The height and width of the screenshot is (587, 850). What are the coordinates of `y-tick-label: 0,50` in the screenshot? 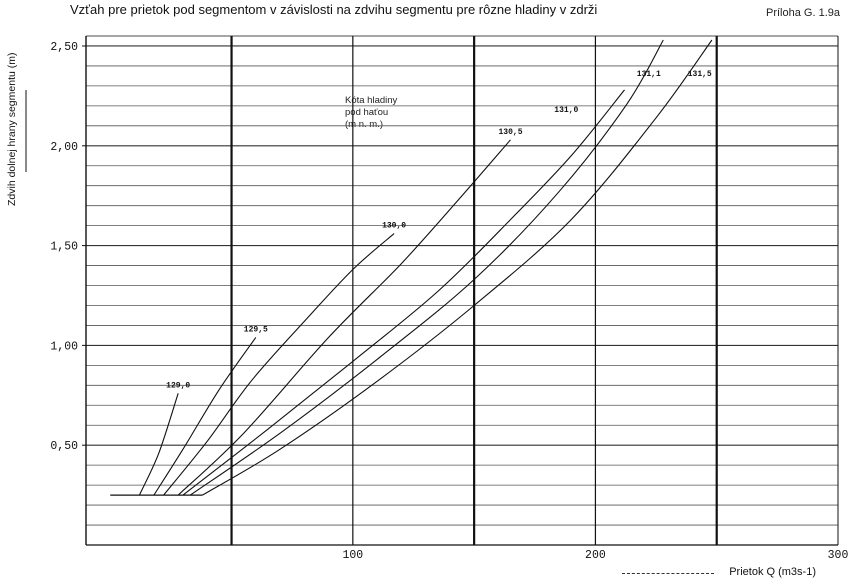 It's located at (64, 446).